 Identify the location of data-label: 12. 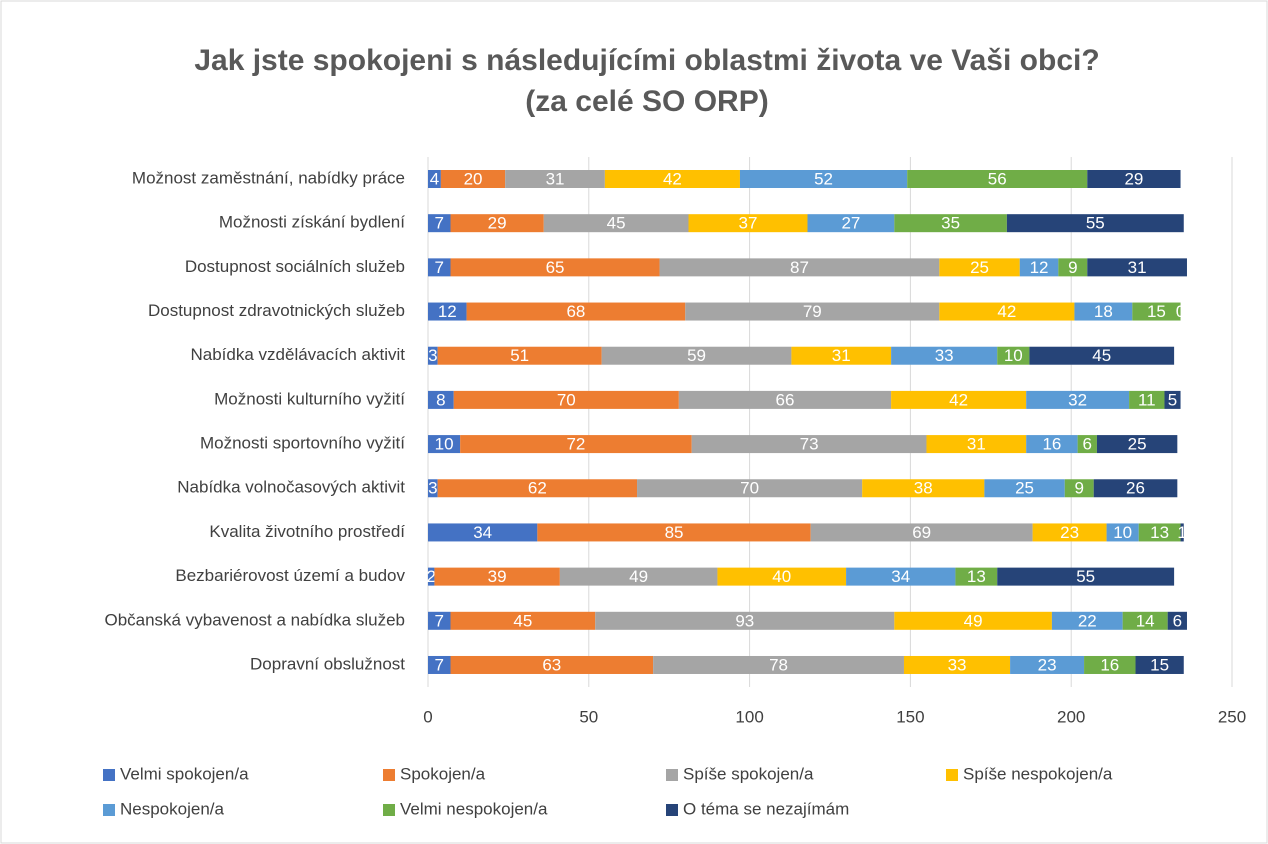
(447, 311).